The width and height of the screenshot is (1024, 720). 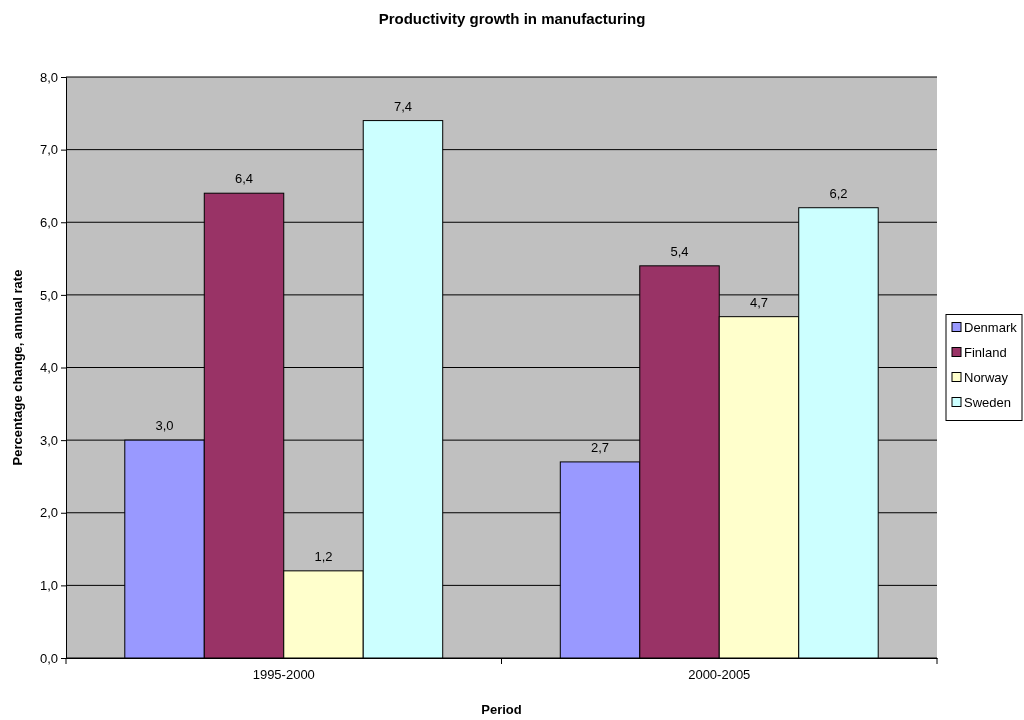 I want to click on y-tick-label: 1,0, so click(x=48, y=586).